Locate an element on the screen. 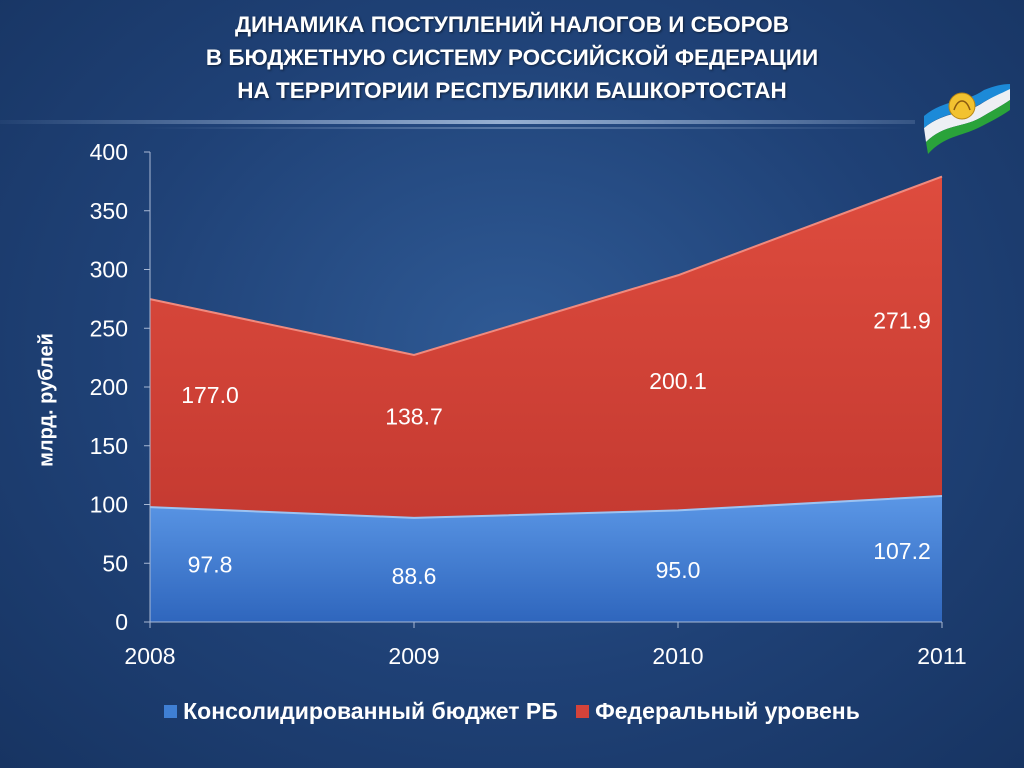 The height and width of the screenshot is (768, 1024). title-line-2: В БЮДЖЕТНУЮ СИСТЕМУ РОССИЙСКОЙ ФЕДЕРАЦИИ is located at coordinates (512, 57).